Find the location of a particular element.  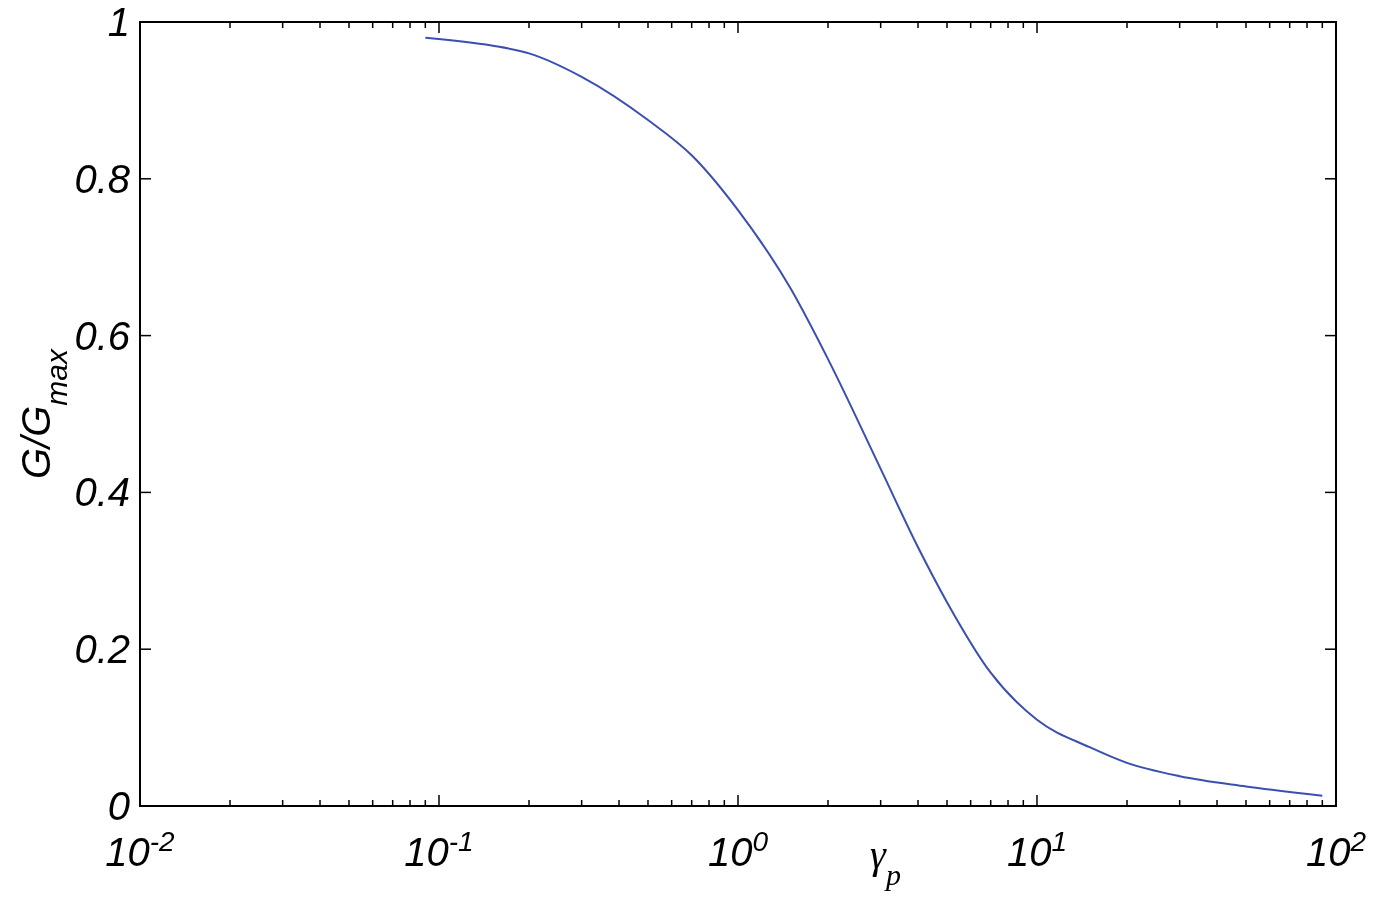

y-tick-label: 0.6 is located at coordinates (102, 335).